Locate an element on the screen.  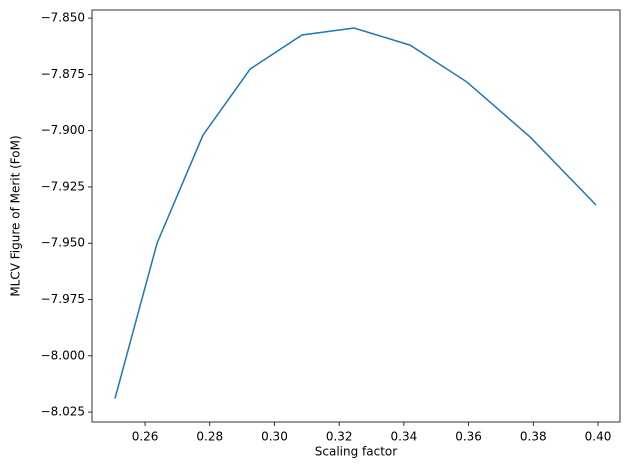
y-axis-label: MLCV Figure of Merit (FoM) is located at coordinates (16, 215).